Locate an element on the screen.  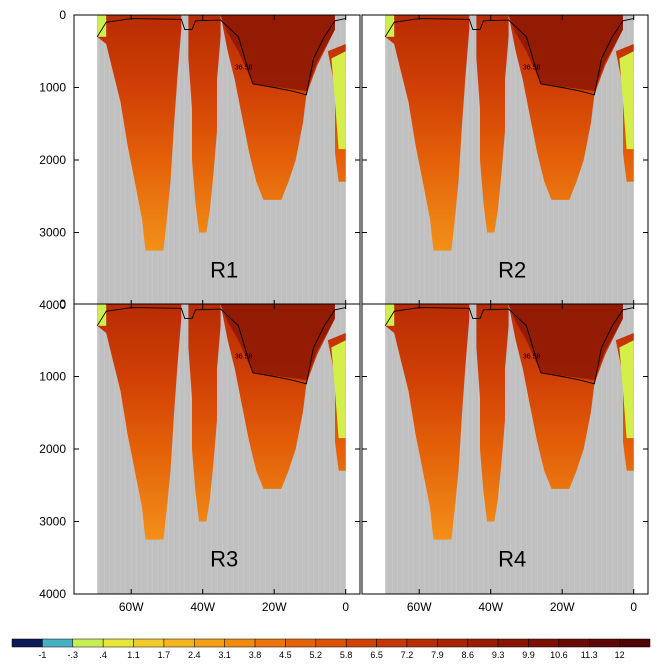
colorbar-label: 5.8 is located at coordinates (346, 655).